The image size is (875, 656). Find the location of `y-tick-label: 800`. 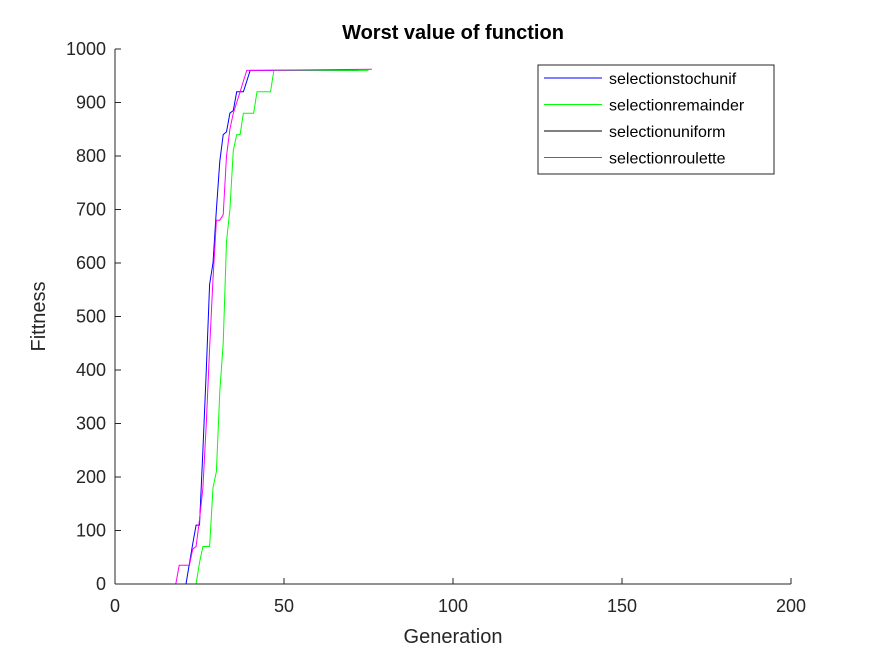

y-tick-label: 800 is located at coordinates (91, 156).